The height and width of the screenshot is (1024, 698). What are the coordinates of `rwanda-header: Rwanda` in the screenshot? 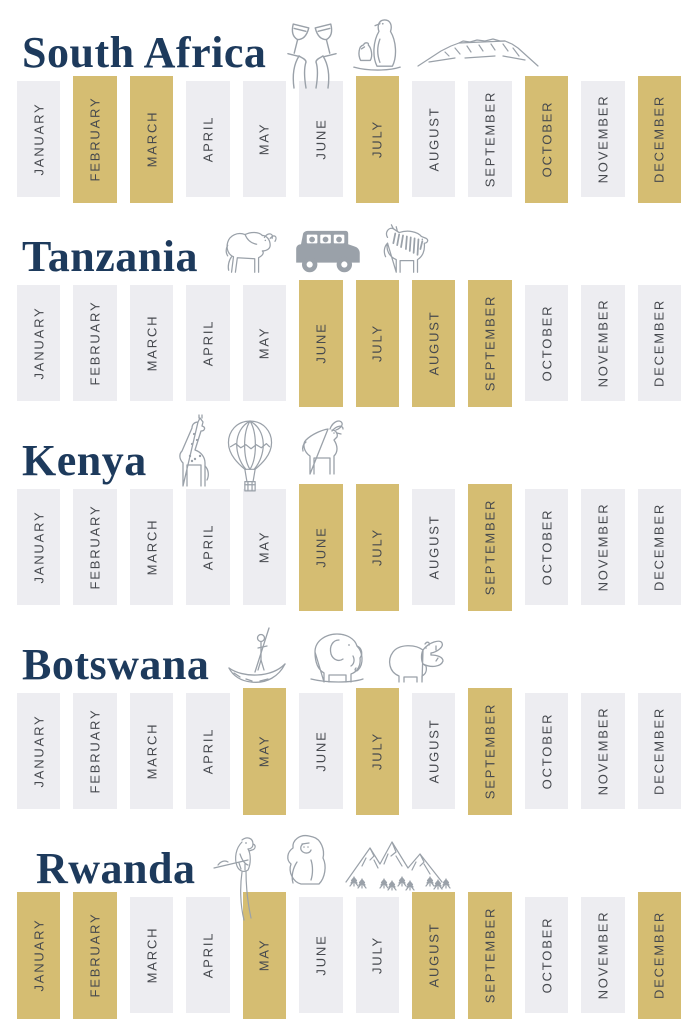 It's located at (349, 869).